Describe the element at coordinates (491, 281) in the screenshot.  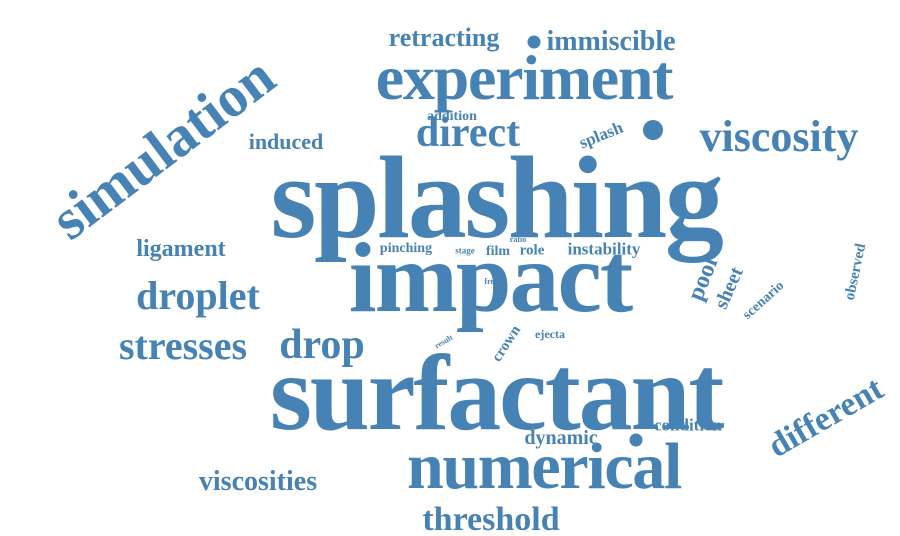
I see `word-free: free` at that location.